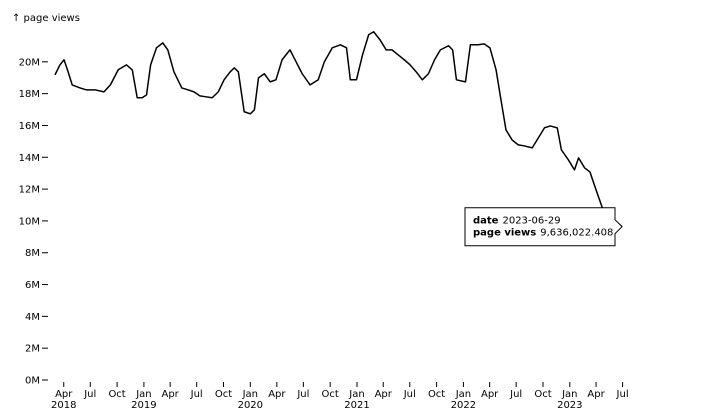 The width and height of the screenshot is (723, 419). Describe the element at coordinates (29, 126) in the screenshot. I see `y-tick-label: 16M` at that location.